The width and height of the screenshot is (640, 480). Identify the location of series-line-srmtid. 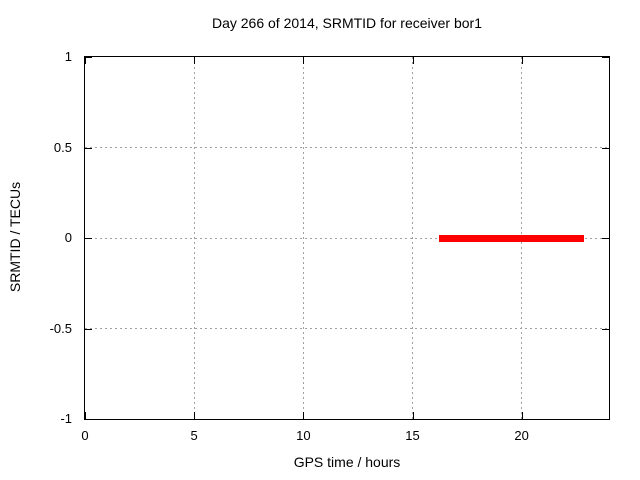
(511, 238).